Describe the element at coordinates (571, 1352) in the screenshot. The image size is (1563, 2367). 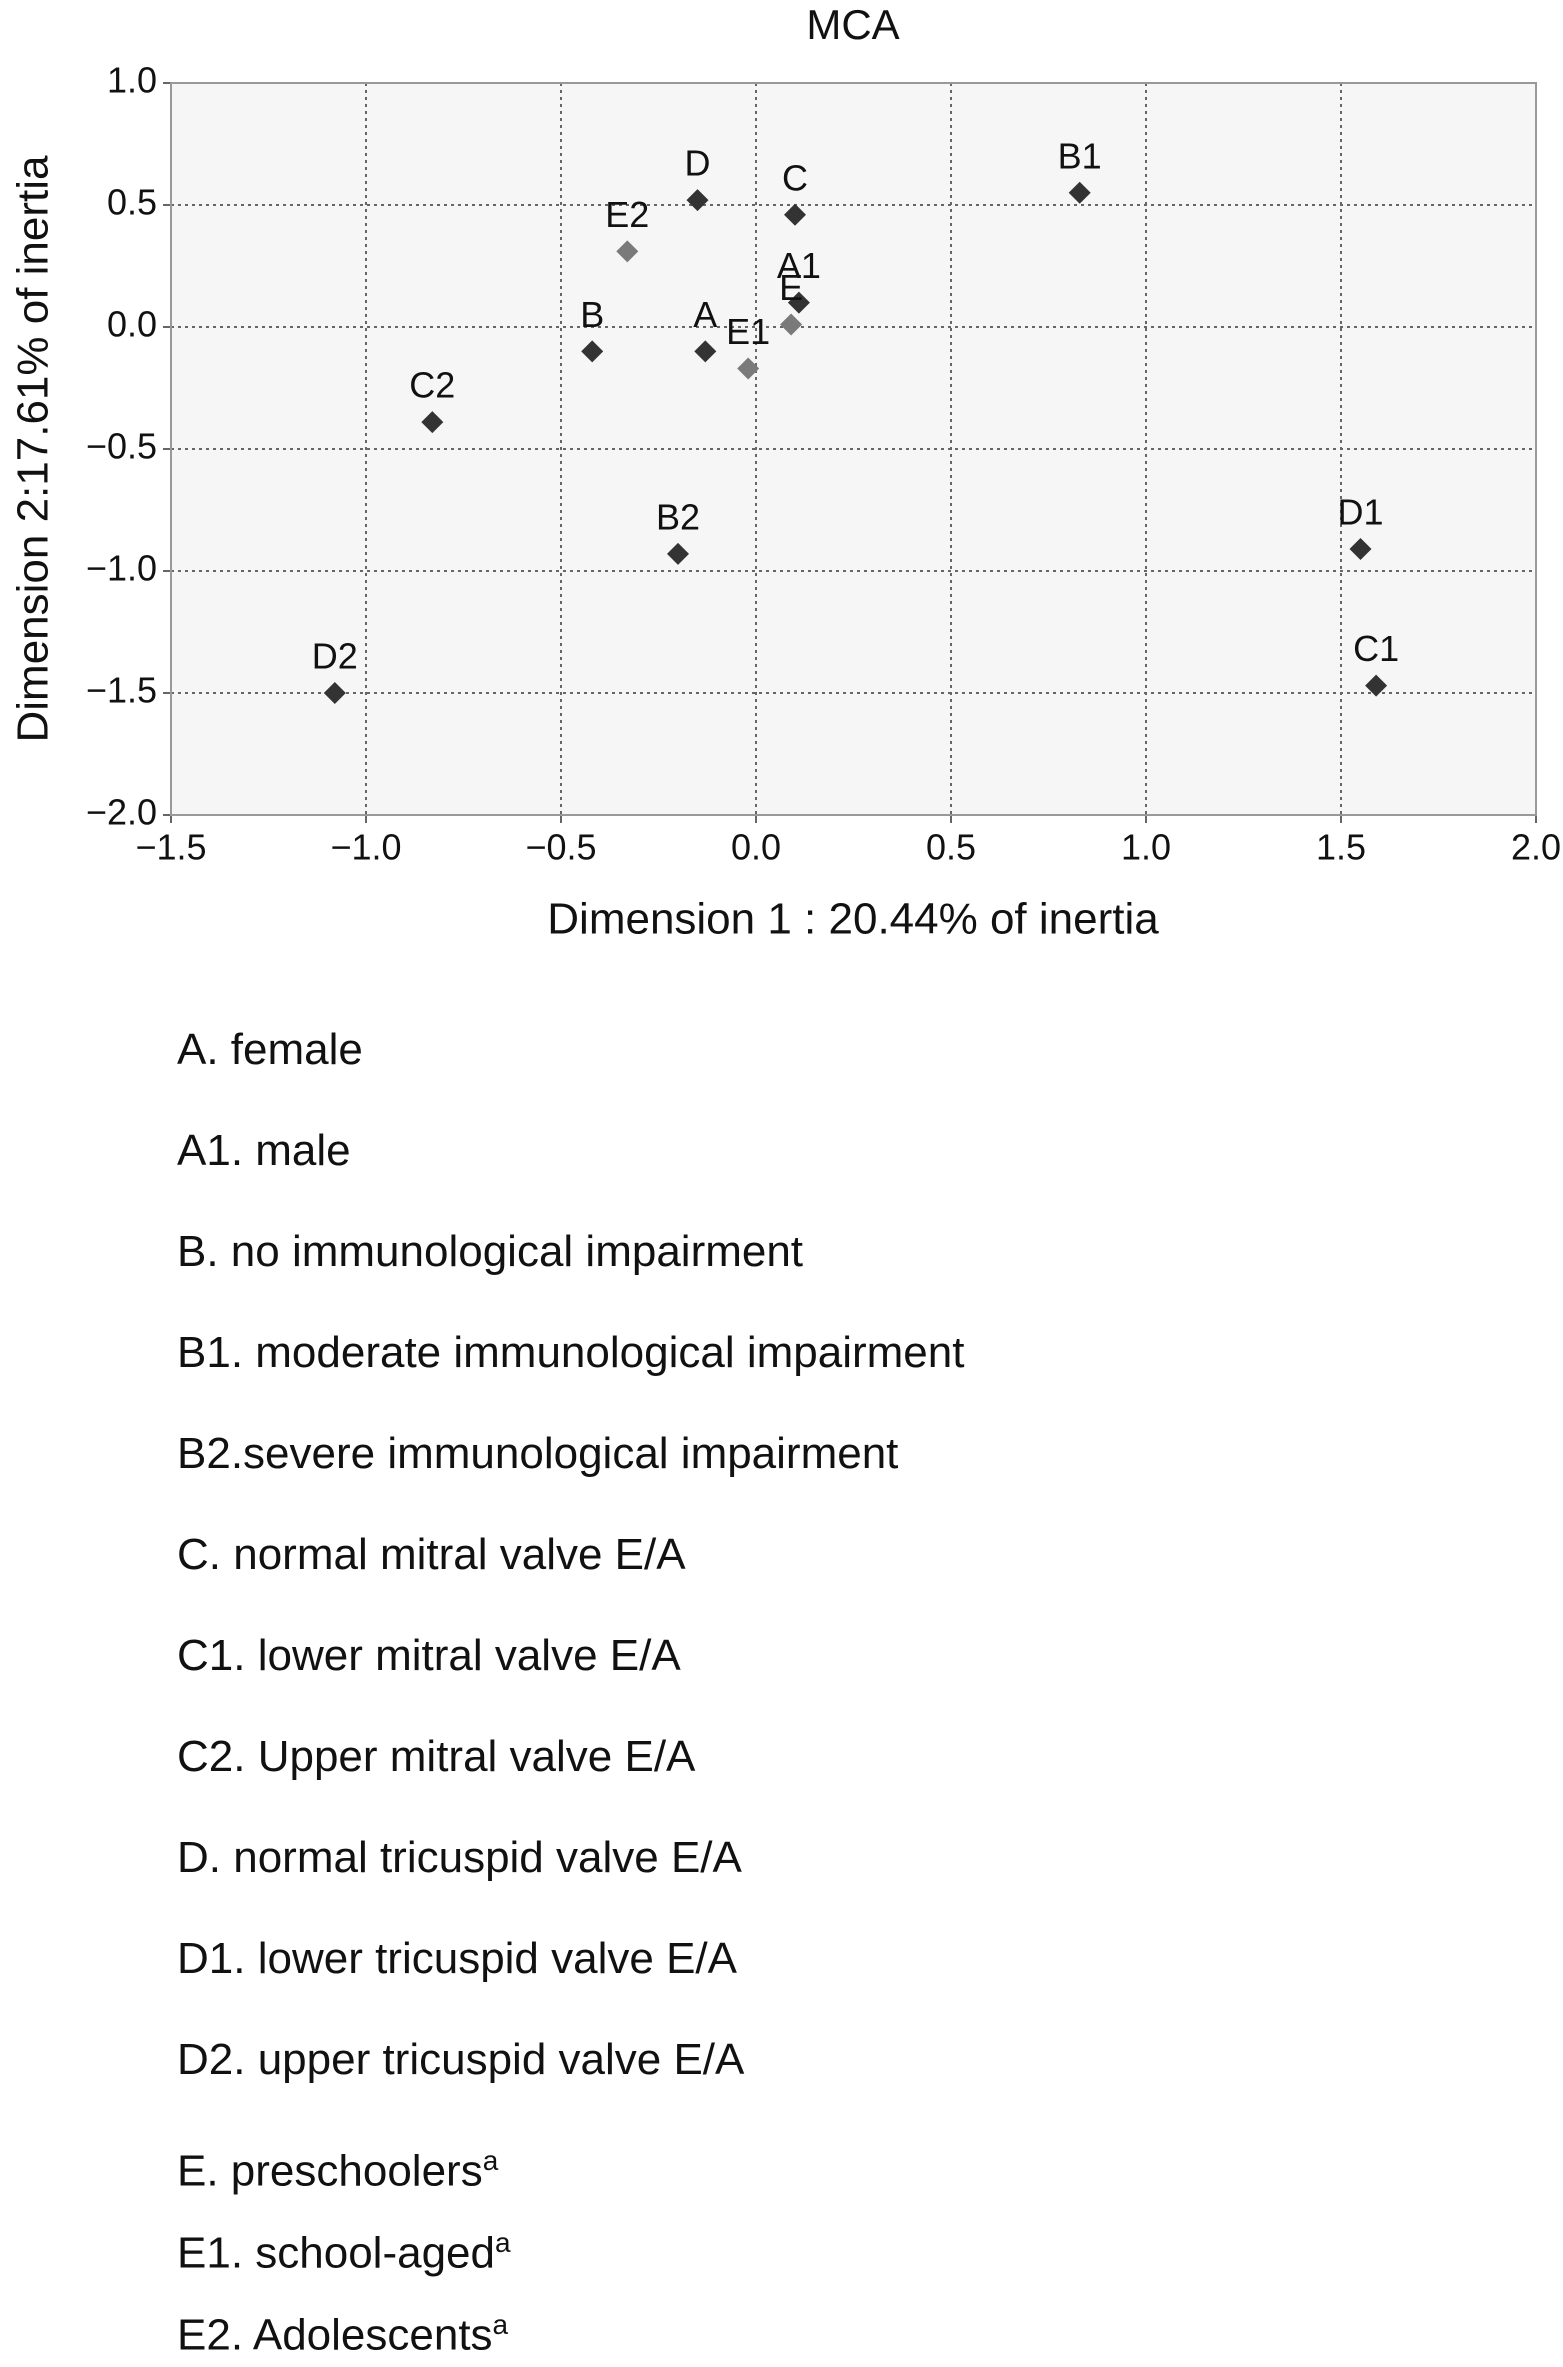
I see `note-text: B1. moderate immunological impairment` at that location.